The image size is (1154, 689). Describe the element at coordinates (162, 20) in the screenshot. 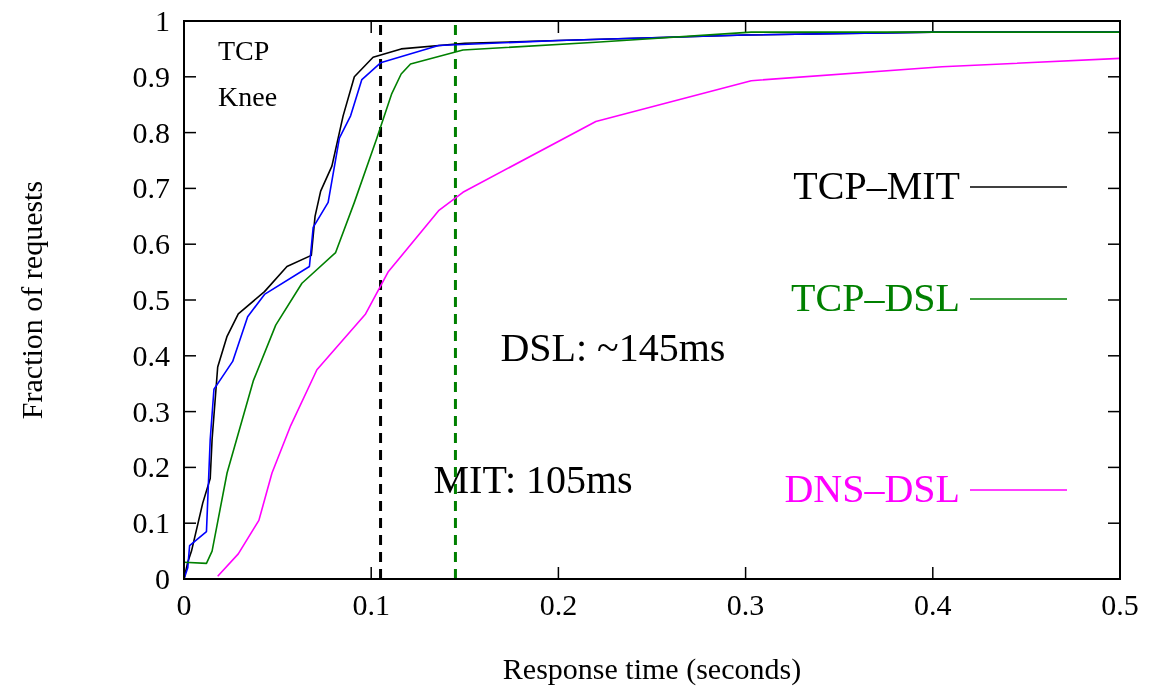

I see `y-tick-label: 1` at that location.